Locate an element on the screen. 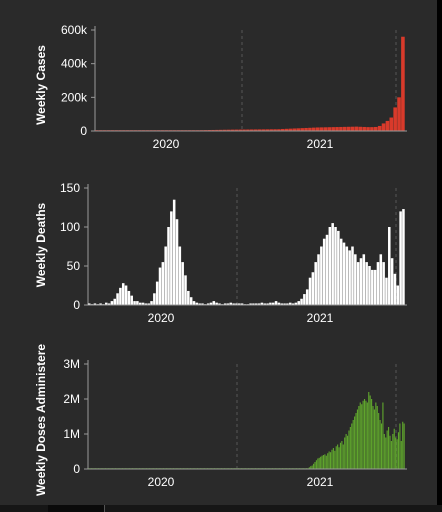 This screenshot has height=512, width=442. y-tick-label: 400k is located at coordinates (74, 64).